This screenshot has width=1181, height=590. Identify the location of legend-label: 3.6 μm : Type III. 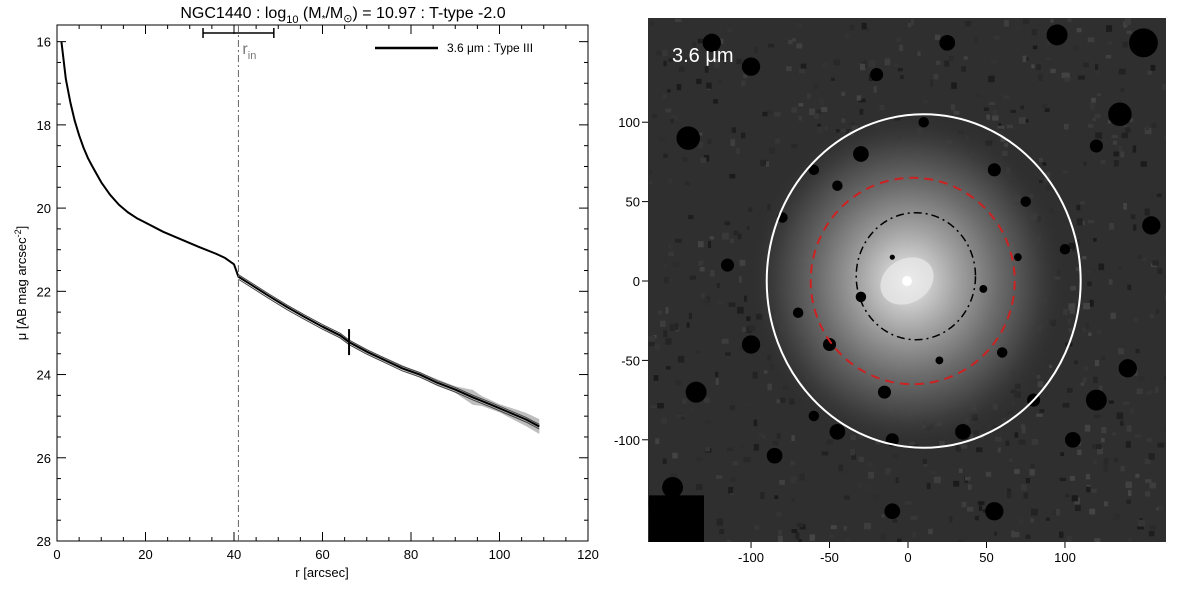
(490, 48).